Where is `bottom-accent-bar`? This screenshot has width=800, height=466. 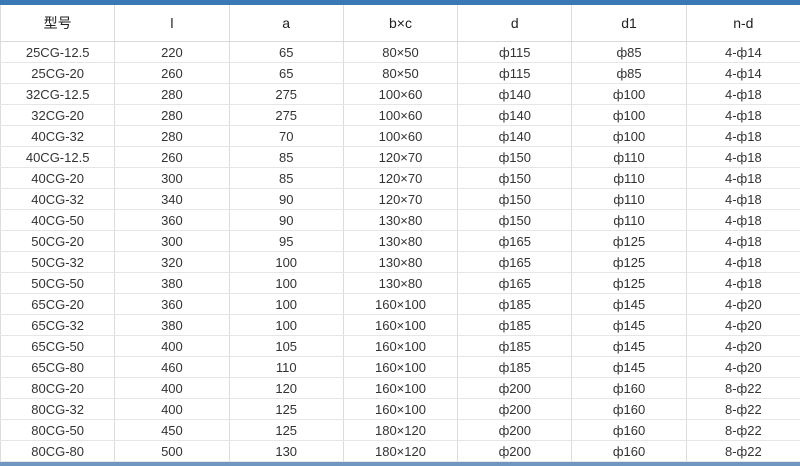
bottom-accent-bar is located at coordinates (400, 464).